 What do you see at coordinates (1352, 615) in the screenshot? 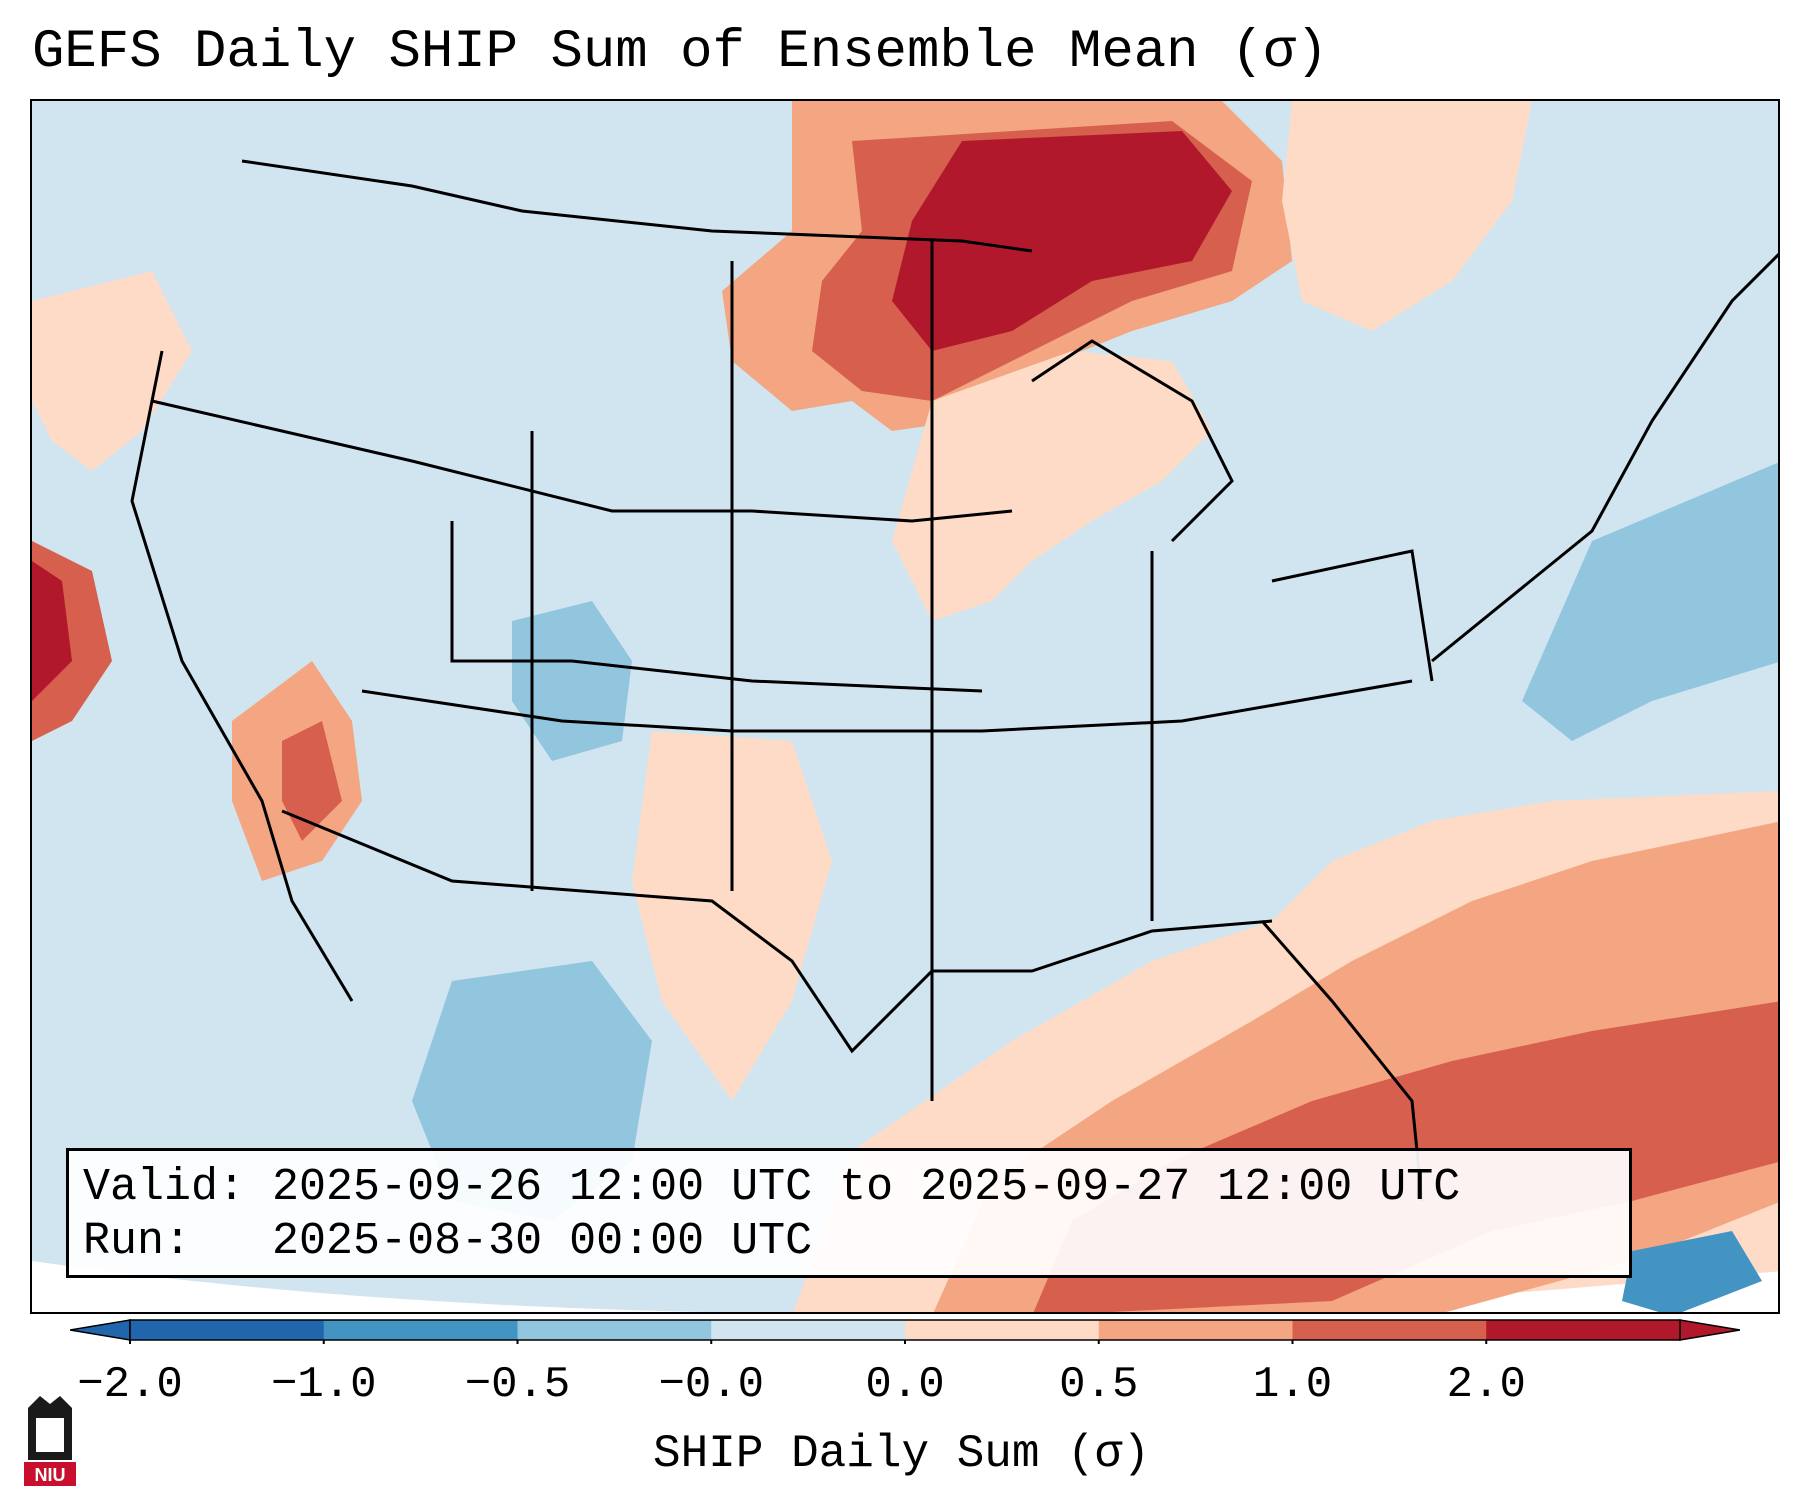
I see `northeast-states` at bounding box center [1352, 615].